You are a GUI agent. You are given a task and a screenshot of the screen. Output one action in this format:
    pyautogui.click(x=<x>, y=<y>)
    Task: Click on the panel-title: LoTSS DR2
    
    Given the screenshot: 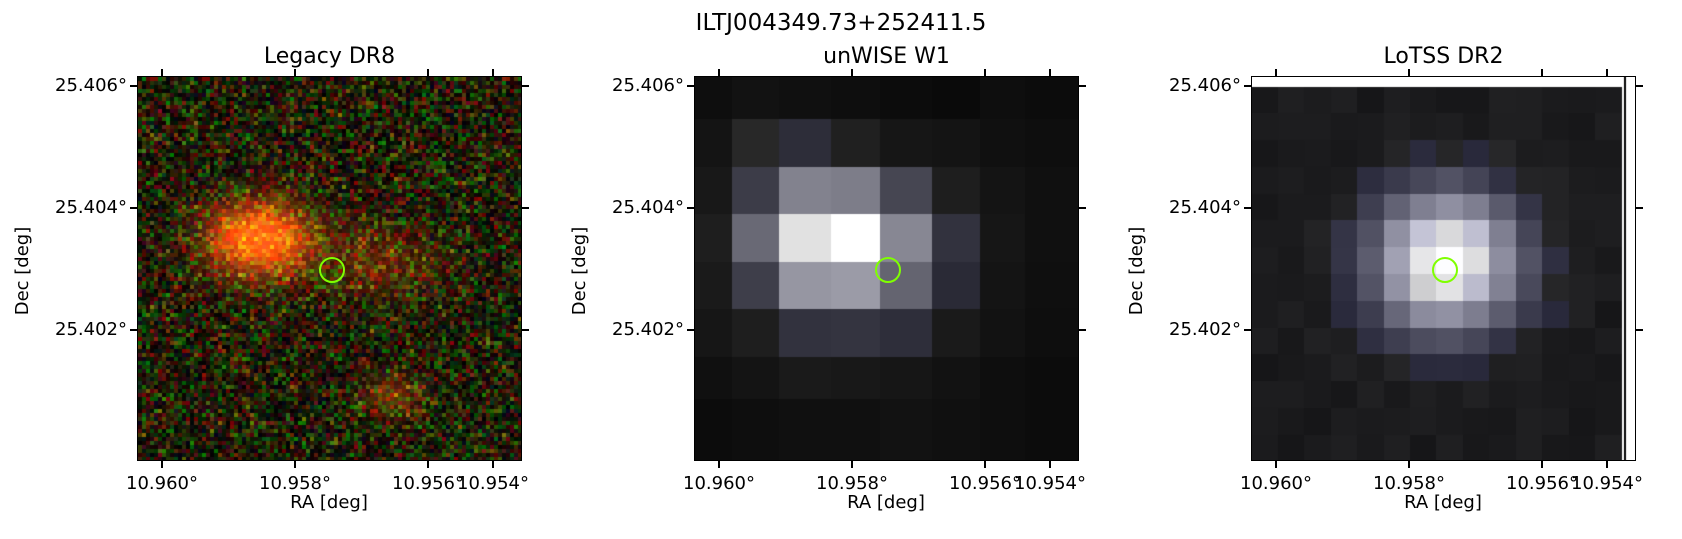 What is the action you would take?
    pyautogui.click(x=1443, y=56)
    